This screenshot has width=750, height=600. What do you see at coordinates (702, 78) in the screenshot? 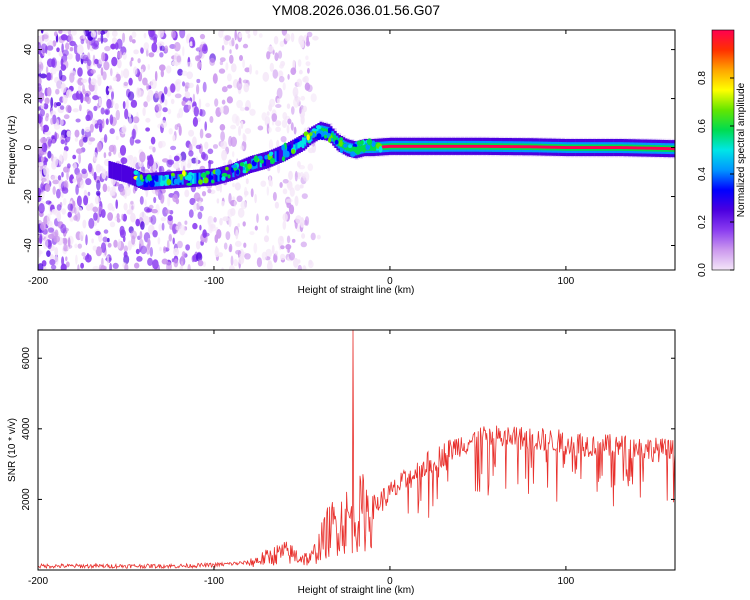
I see `colorbar-tick-label: 0.8` at bounding box center [702, 78].